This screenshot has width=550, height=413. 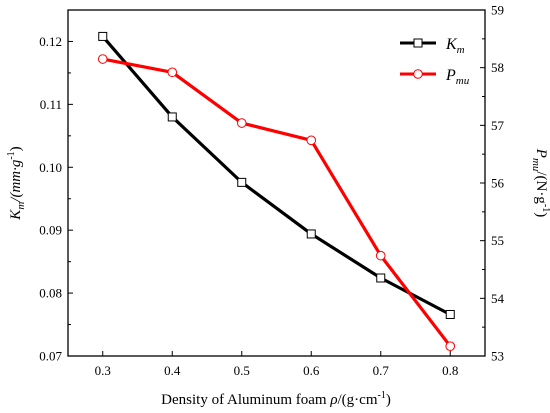 What do you see at coordinates (21, 206) in the screenshot?
I see `left-y-axis-title-subscript: m` at bounding box center [21, 206].